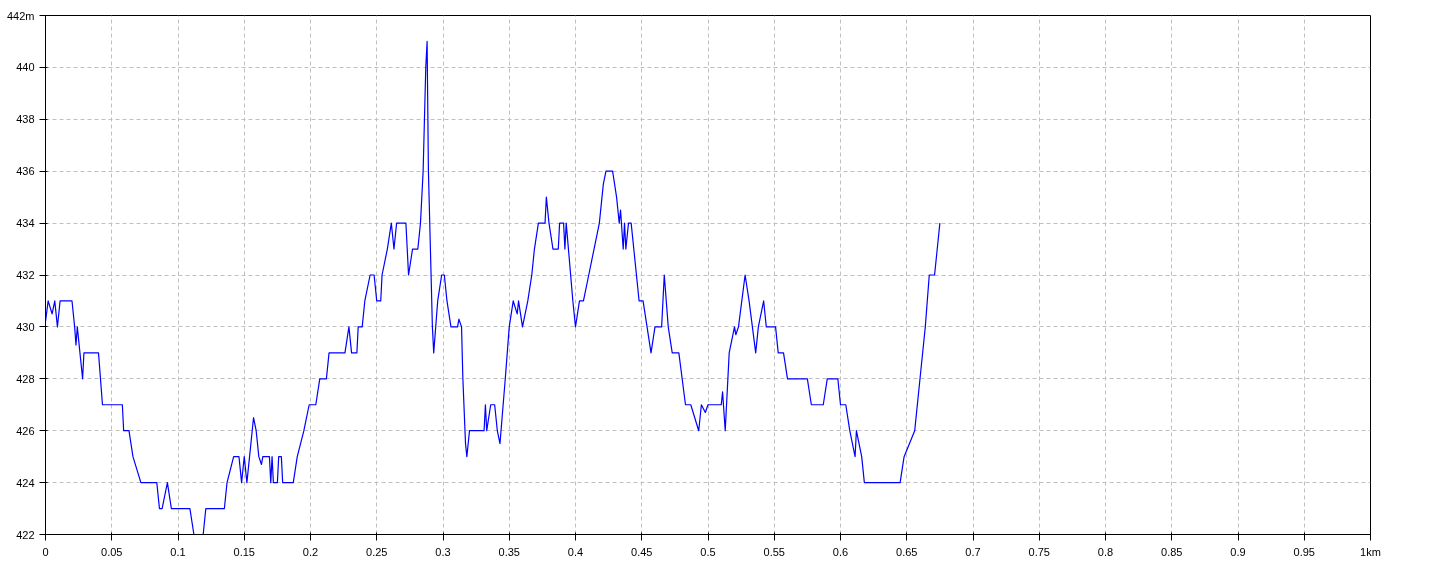  Describe the element at coordinates (25, 119) in the screenshot. I see `y-tick-label: 438` at that location.